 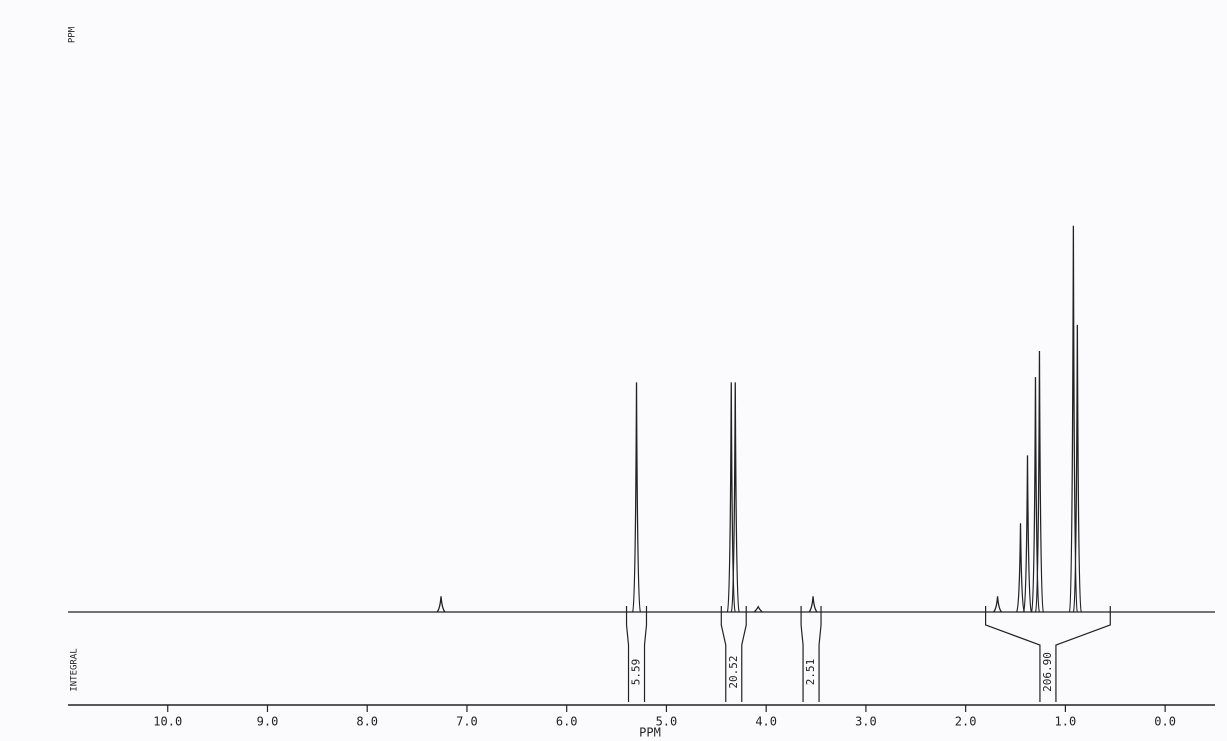 I want to click on integral-label: INTEGRAL, so click(x=75, y=669).